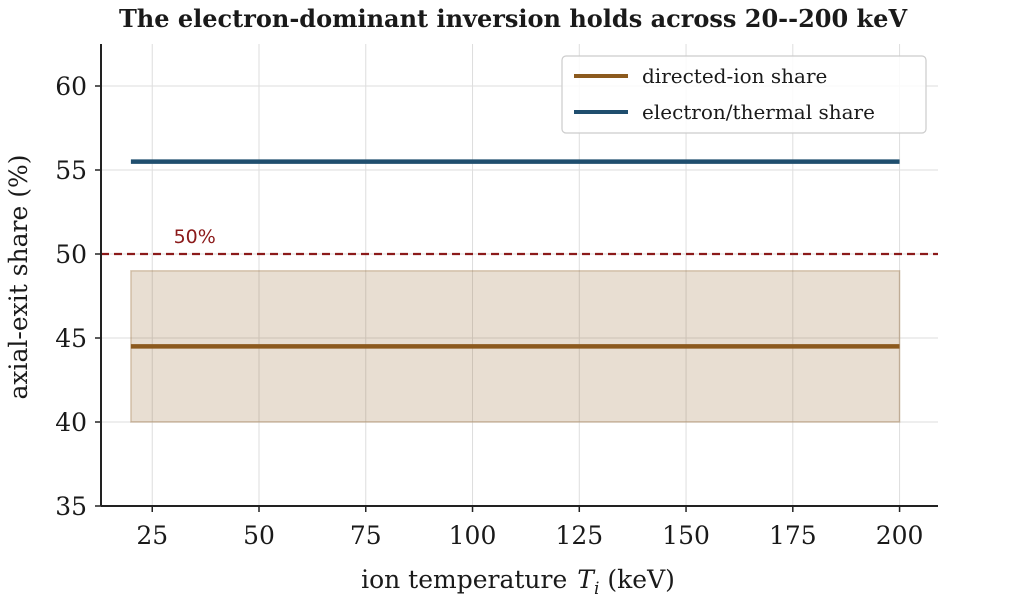  I want to click on x-axis-symbol: T, so click(586, 579).